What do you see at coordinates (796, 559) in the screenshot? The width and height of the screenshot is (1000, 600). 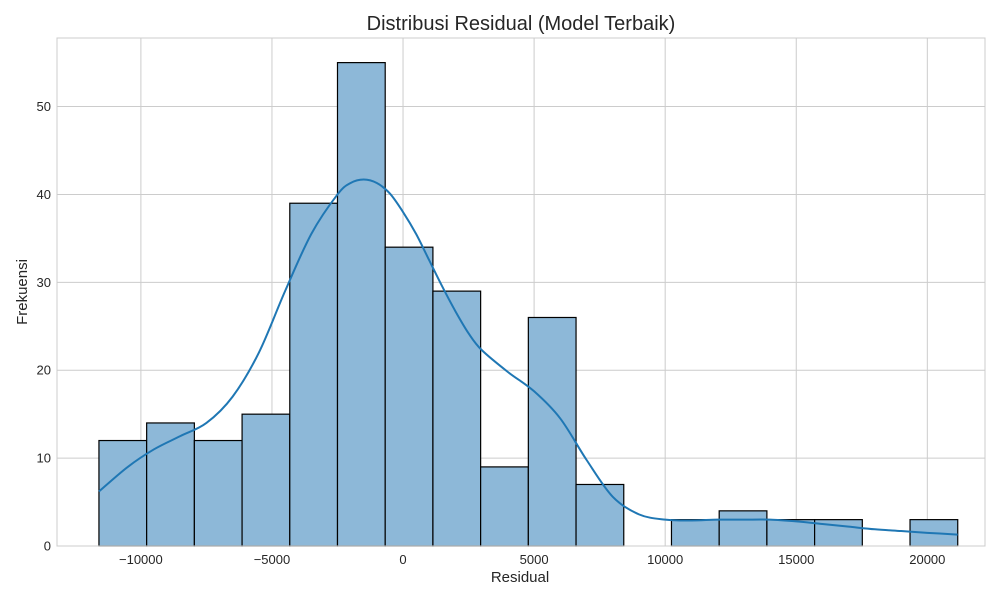 I see `x-tick-label: 15000` at bounding box center [796, 559].